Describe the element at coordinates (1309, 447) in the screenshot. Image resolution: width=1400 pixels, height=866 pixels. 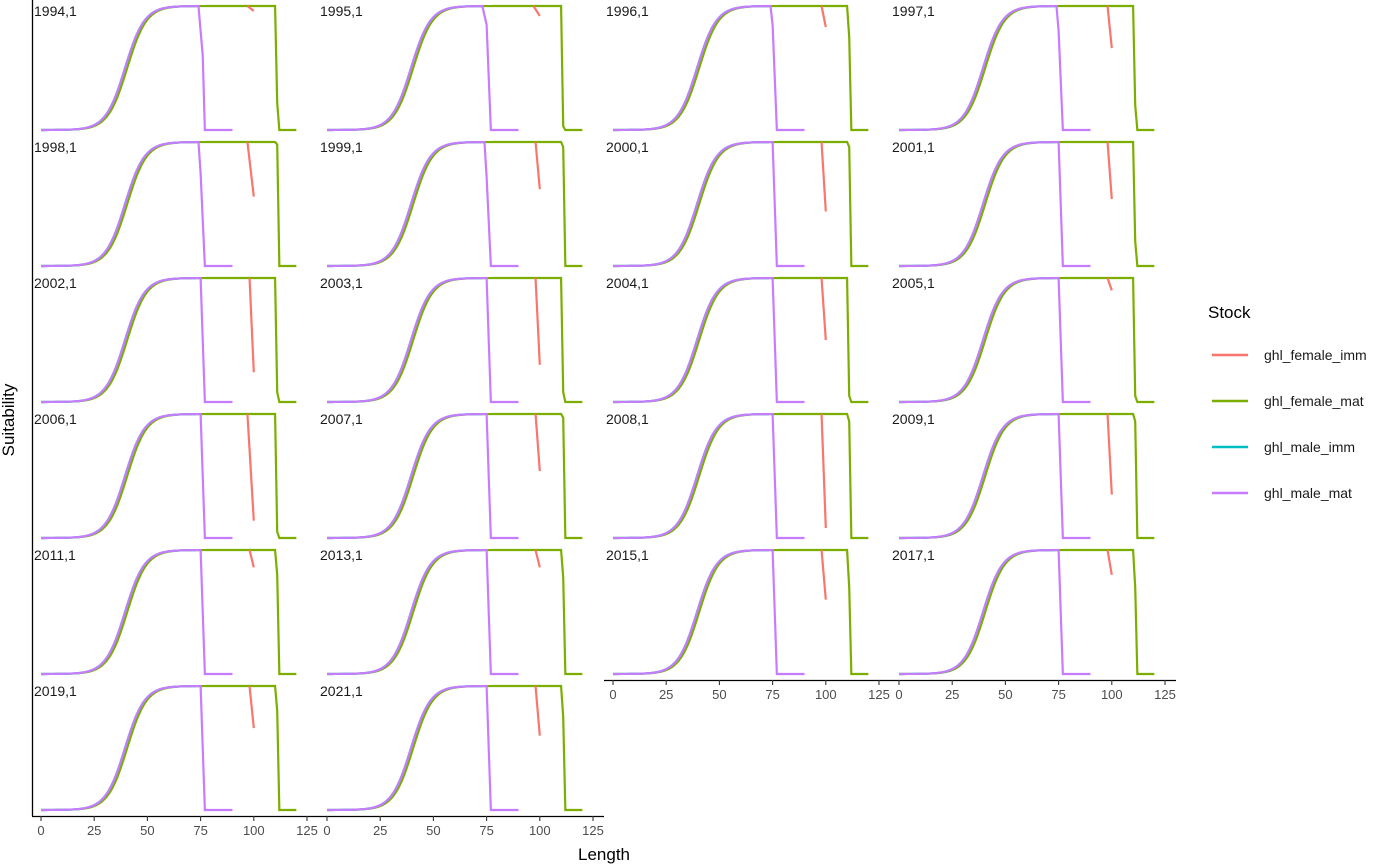
I see `legend-label-ghl-male-imm: ghl_male_imm` at that location.